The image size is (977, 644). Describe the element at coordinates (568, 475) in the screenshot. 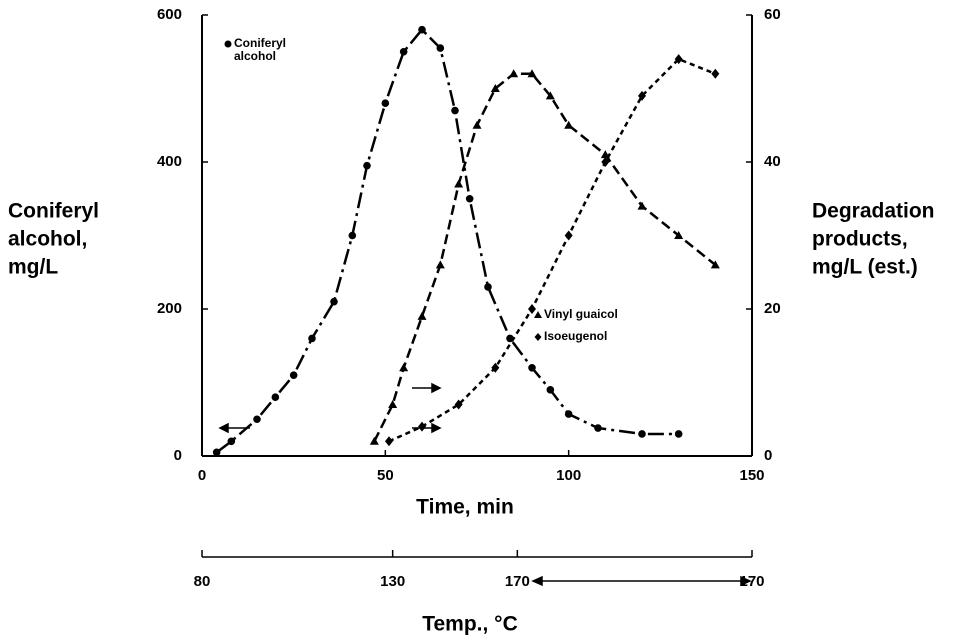

I see `x-tick-label: 100` at that location.